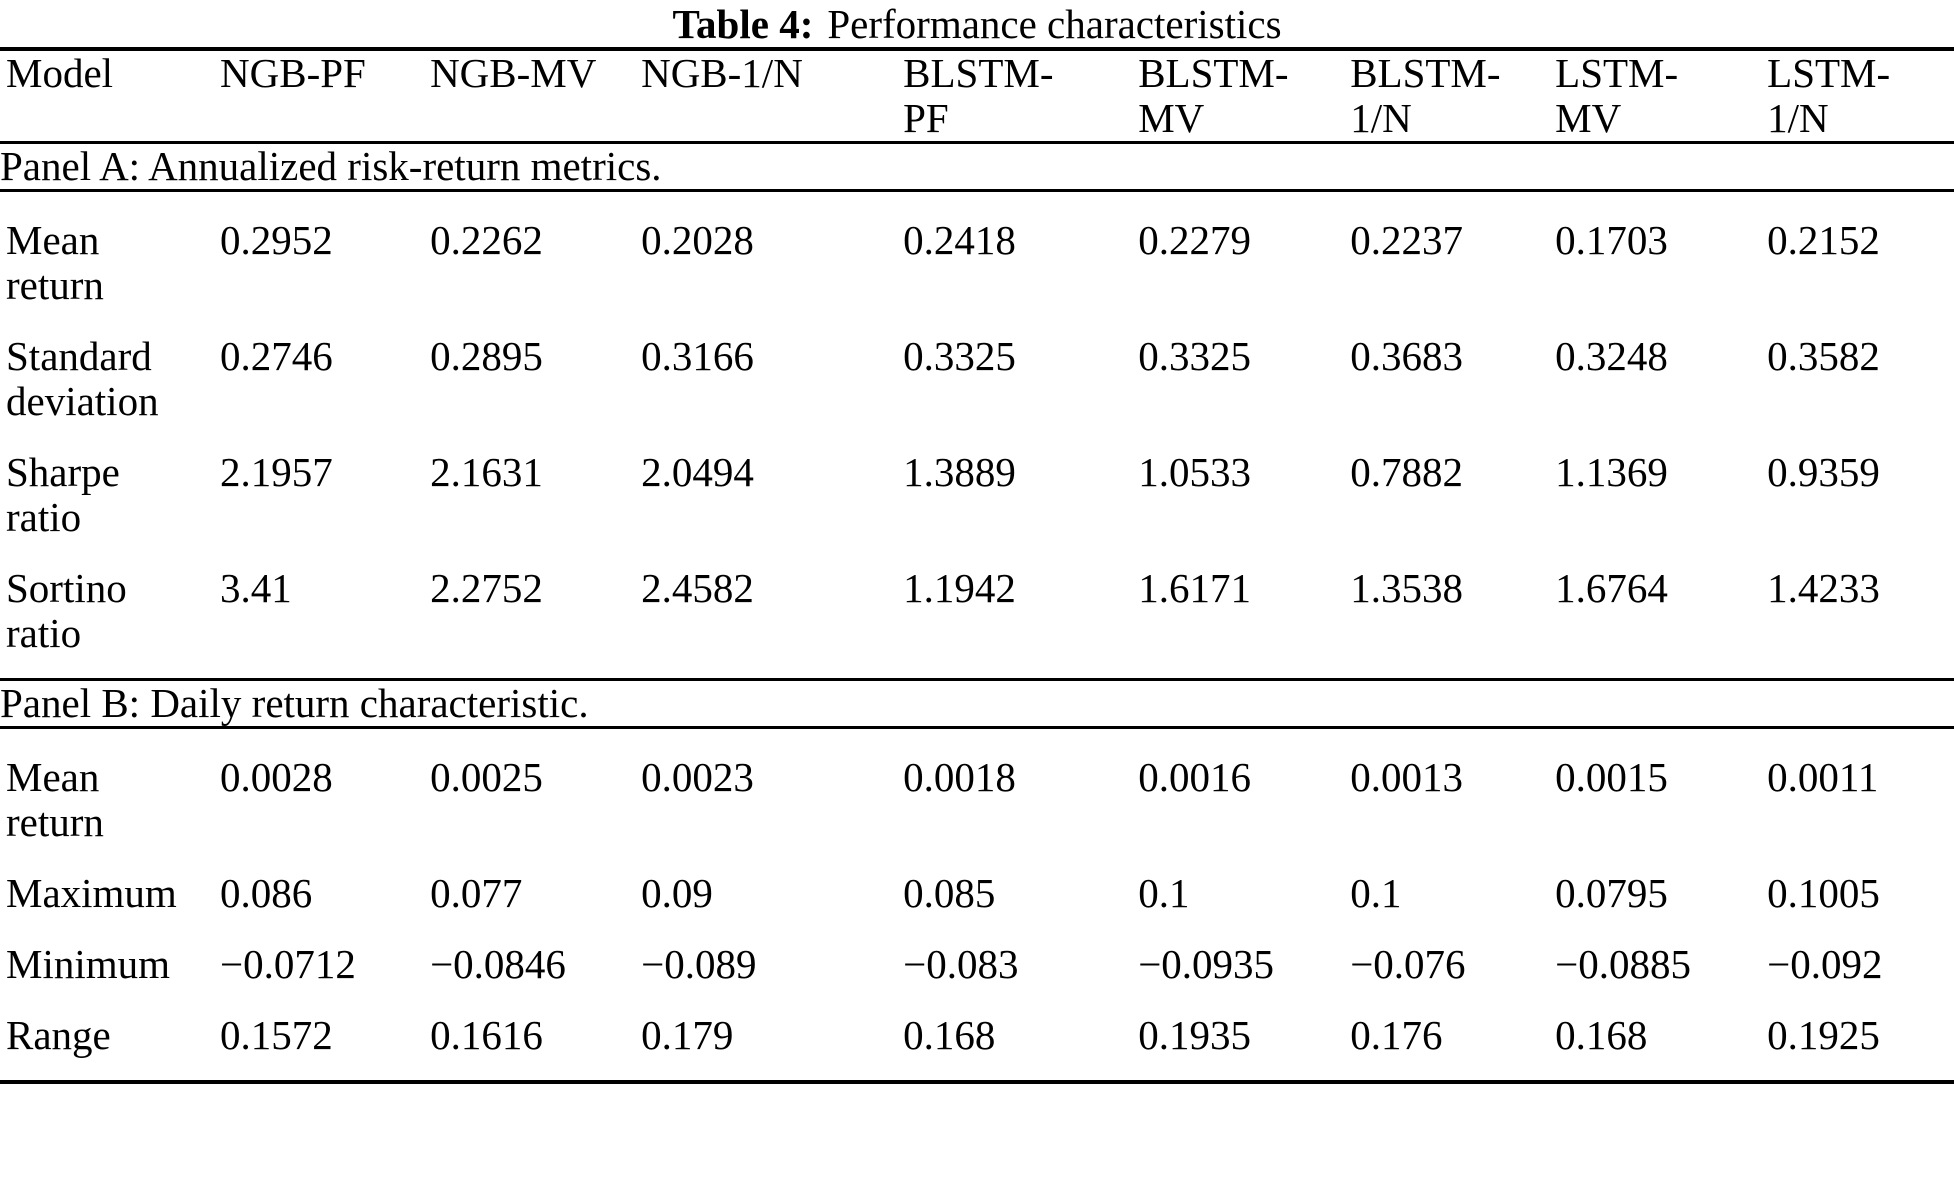 This screenshot has height=1200, width=1954. I want to click on cell-value: 0.0025, so click(486, 777).